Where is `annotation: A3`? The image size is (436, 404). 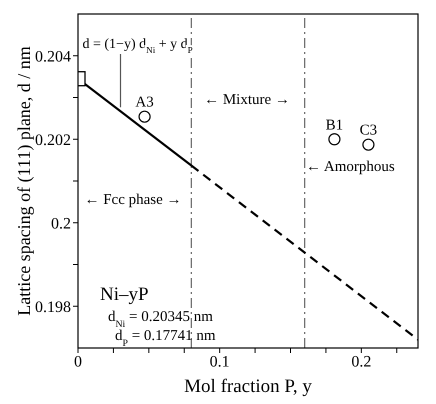 annotation: A3 is located at coordinates (144, 102).